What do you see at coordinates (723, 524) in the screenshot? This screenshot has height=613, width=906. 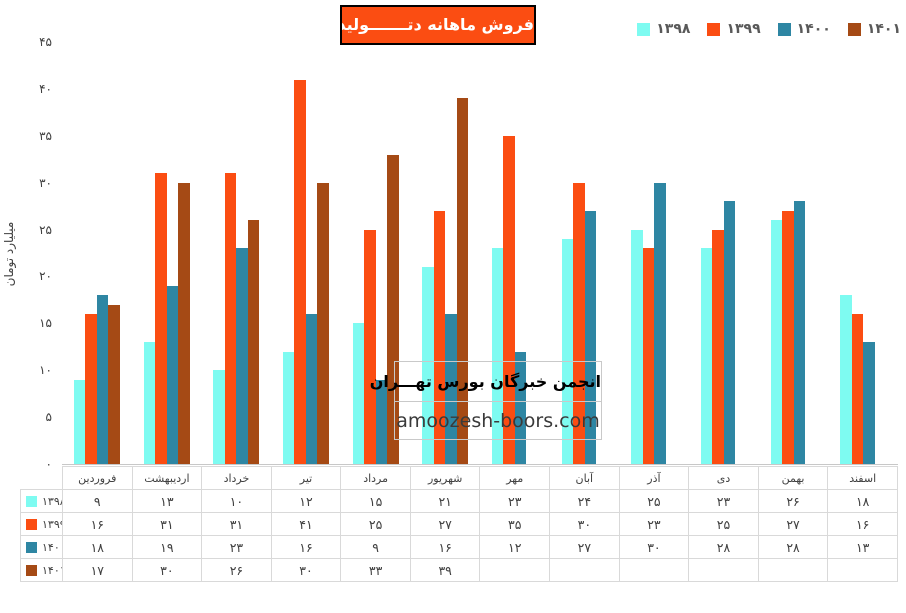 I see `table-cell-1399-month-10: ۲۵` at bounding box center [723, 524].